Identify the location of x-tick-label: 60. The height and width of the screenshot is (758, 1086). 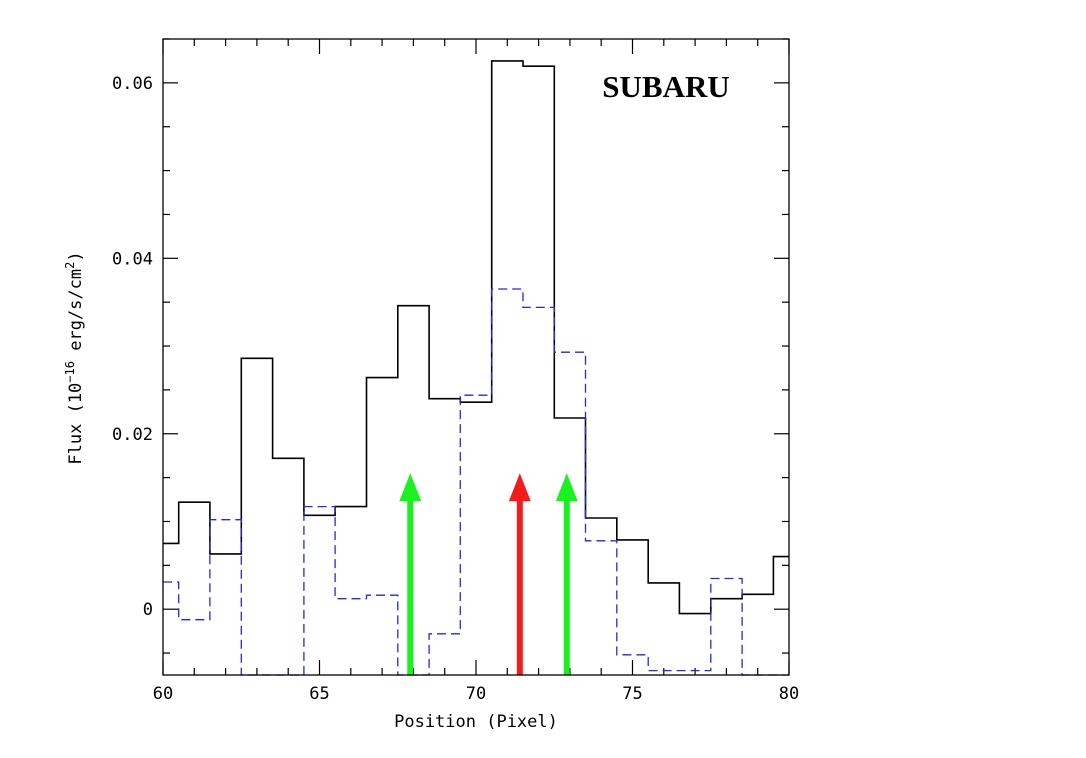
(163, 694).